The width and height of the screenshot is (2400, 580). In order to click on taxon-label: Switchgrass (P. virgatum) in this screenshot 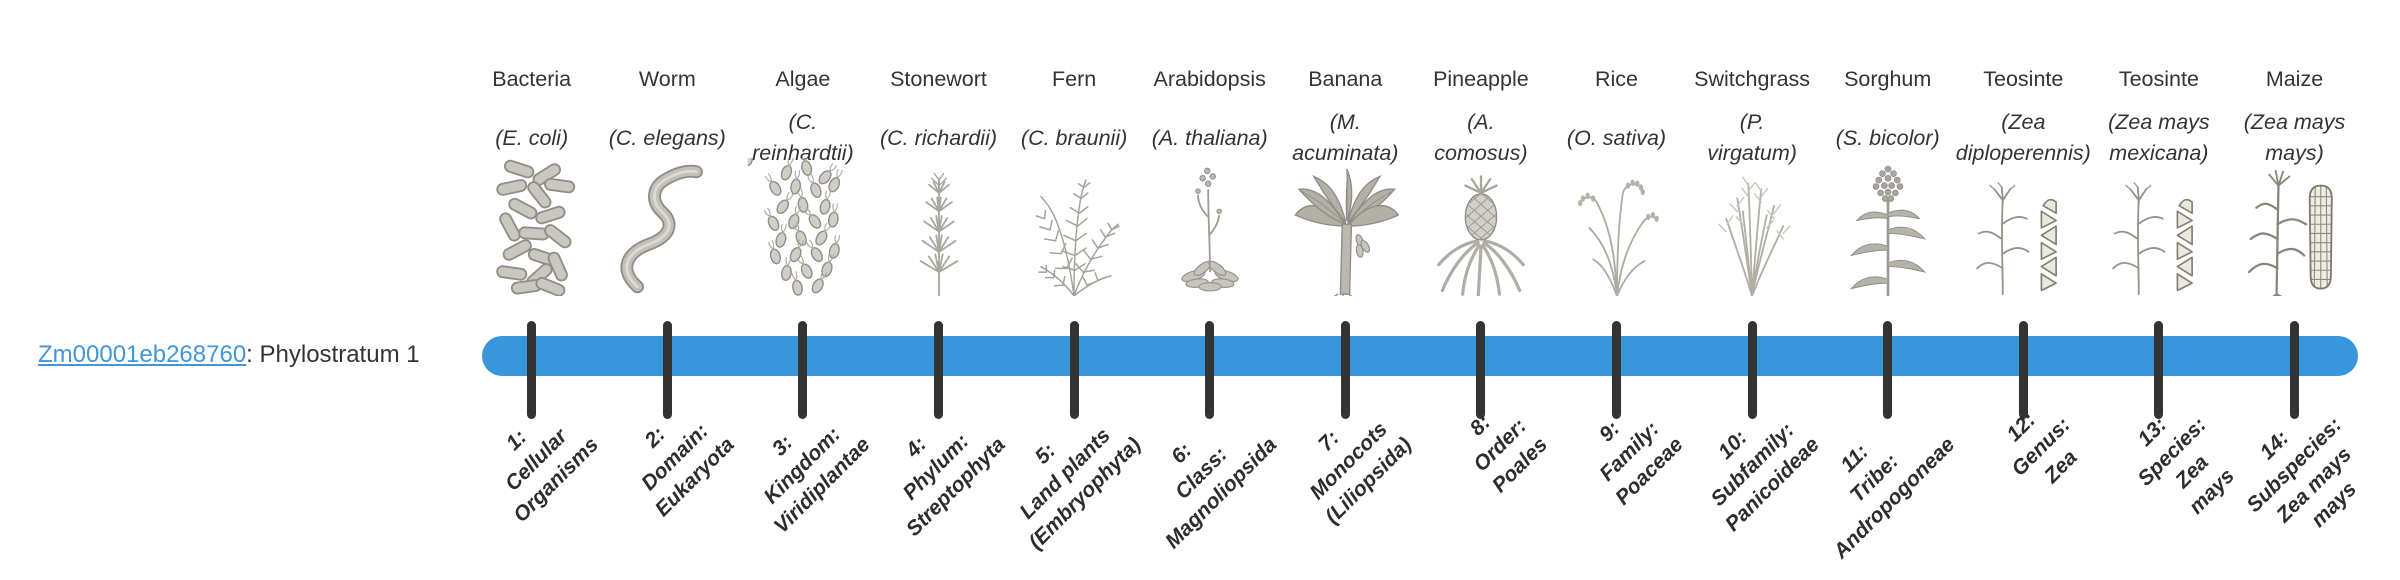, I will do `click(1752, 123)`.